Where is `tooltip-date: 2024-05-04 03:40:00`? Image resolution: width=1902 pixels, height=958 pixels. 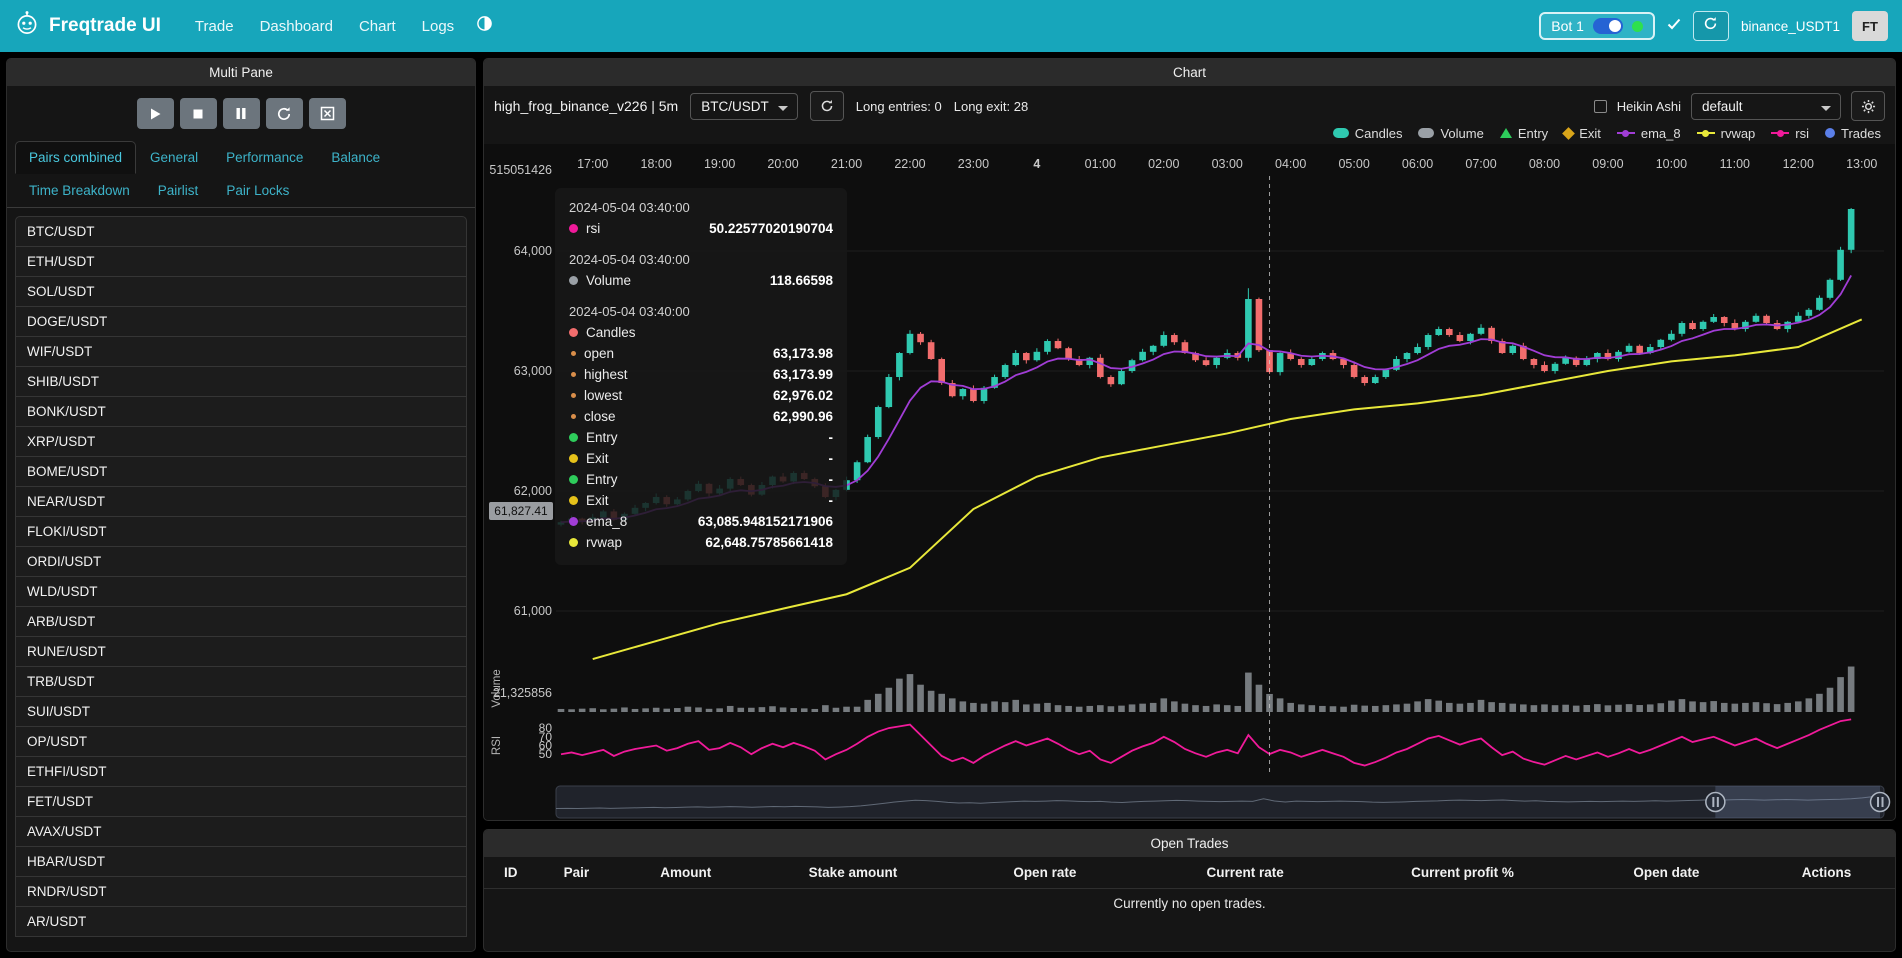
tooltip-date: 2024-05-04 03:40:00 is located at coordinates (629, 207).